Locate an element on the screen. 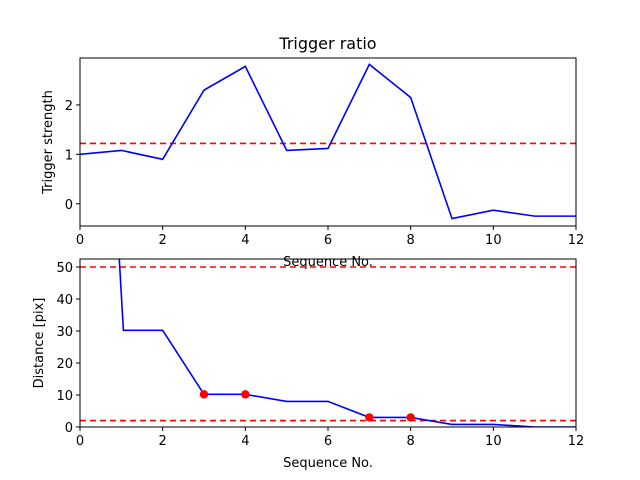 Image resolution: width=640 pixels, height=480 pixels. y-tick-label: 30 is located at coordinates (64, 332).